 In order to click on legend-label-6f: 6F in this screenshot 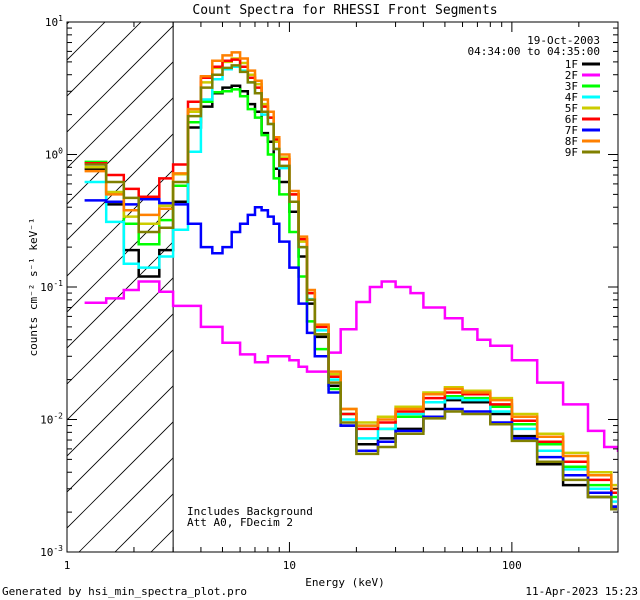, I will do `click(571, 119)`.